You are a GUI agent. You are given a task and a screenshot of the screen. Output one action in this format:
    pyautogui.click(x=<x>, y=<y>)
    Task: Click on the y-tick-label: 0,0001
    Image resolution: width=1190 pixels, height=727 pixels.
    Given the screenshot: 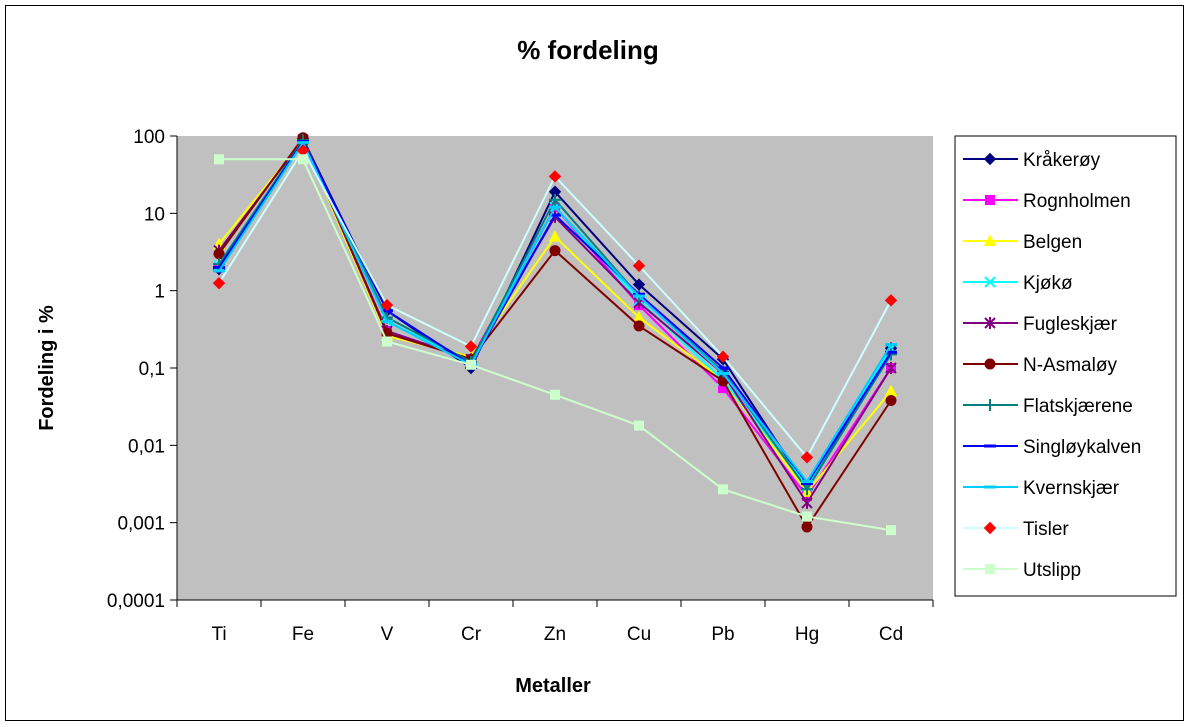 What is the action you would take?
    pyautogui.click(x=136, y=601)
    